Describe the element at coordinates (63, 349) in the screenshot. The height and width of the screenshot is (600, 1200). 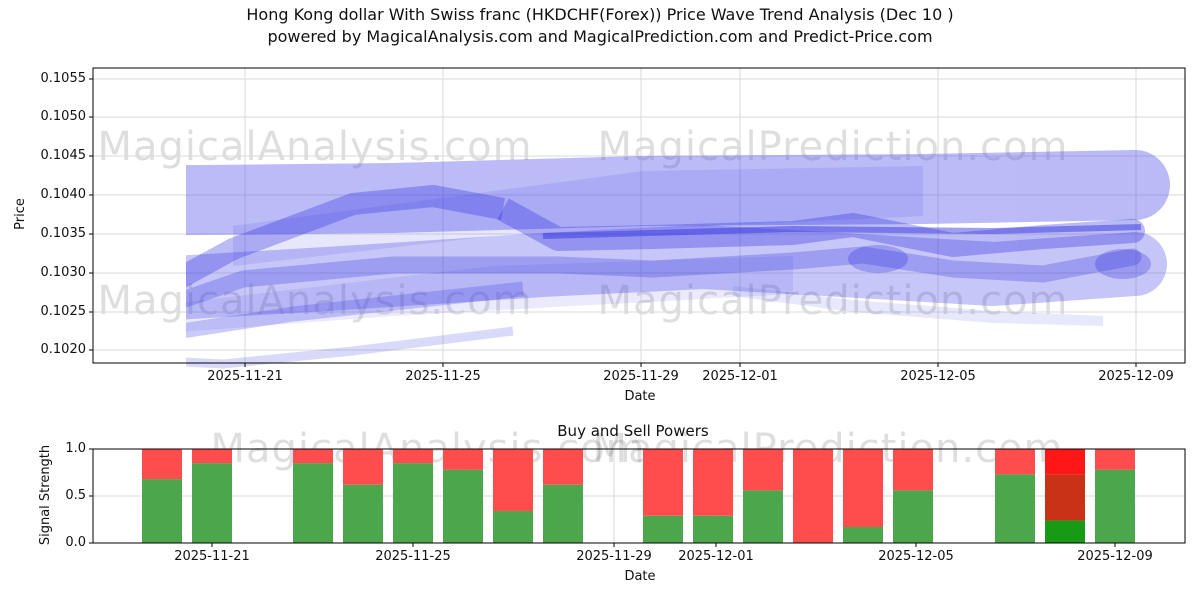
I see `price-y-tick-label: 0.1020` at that location.